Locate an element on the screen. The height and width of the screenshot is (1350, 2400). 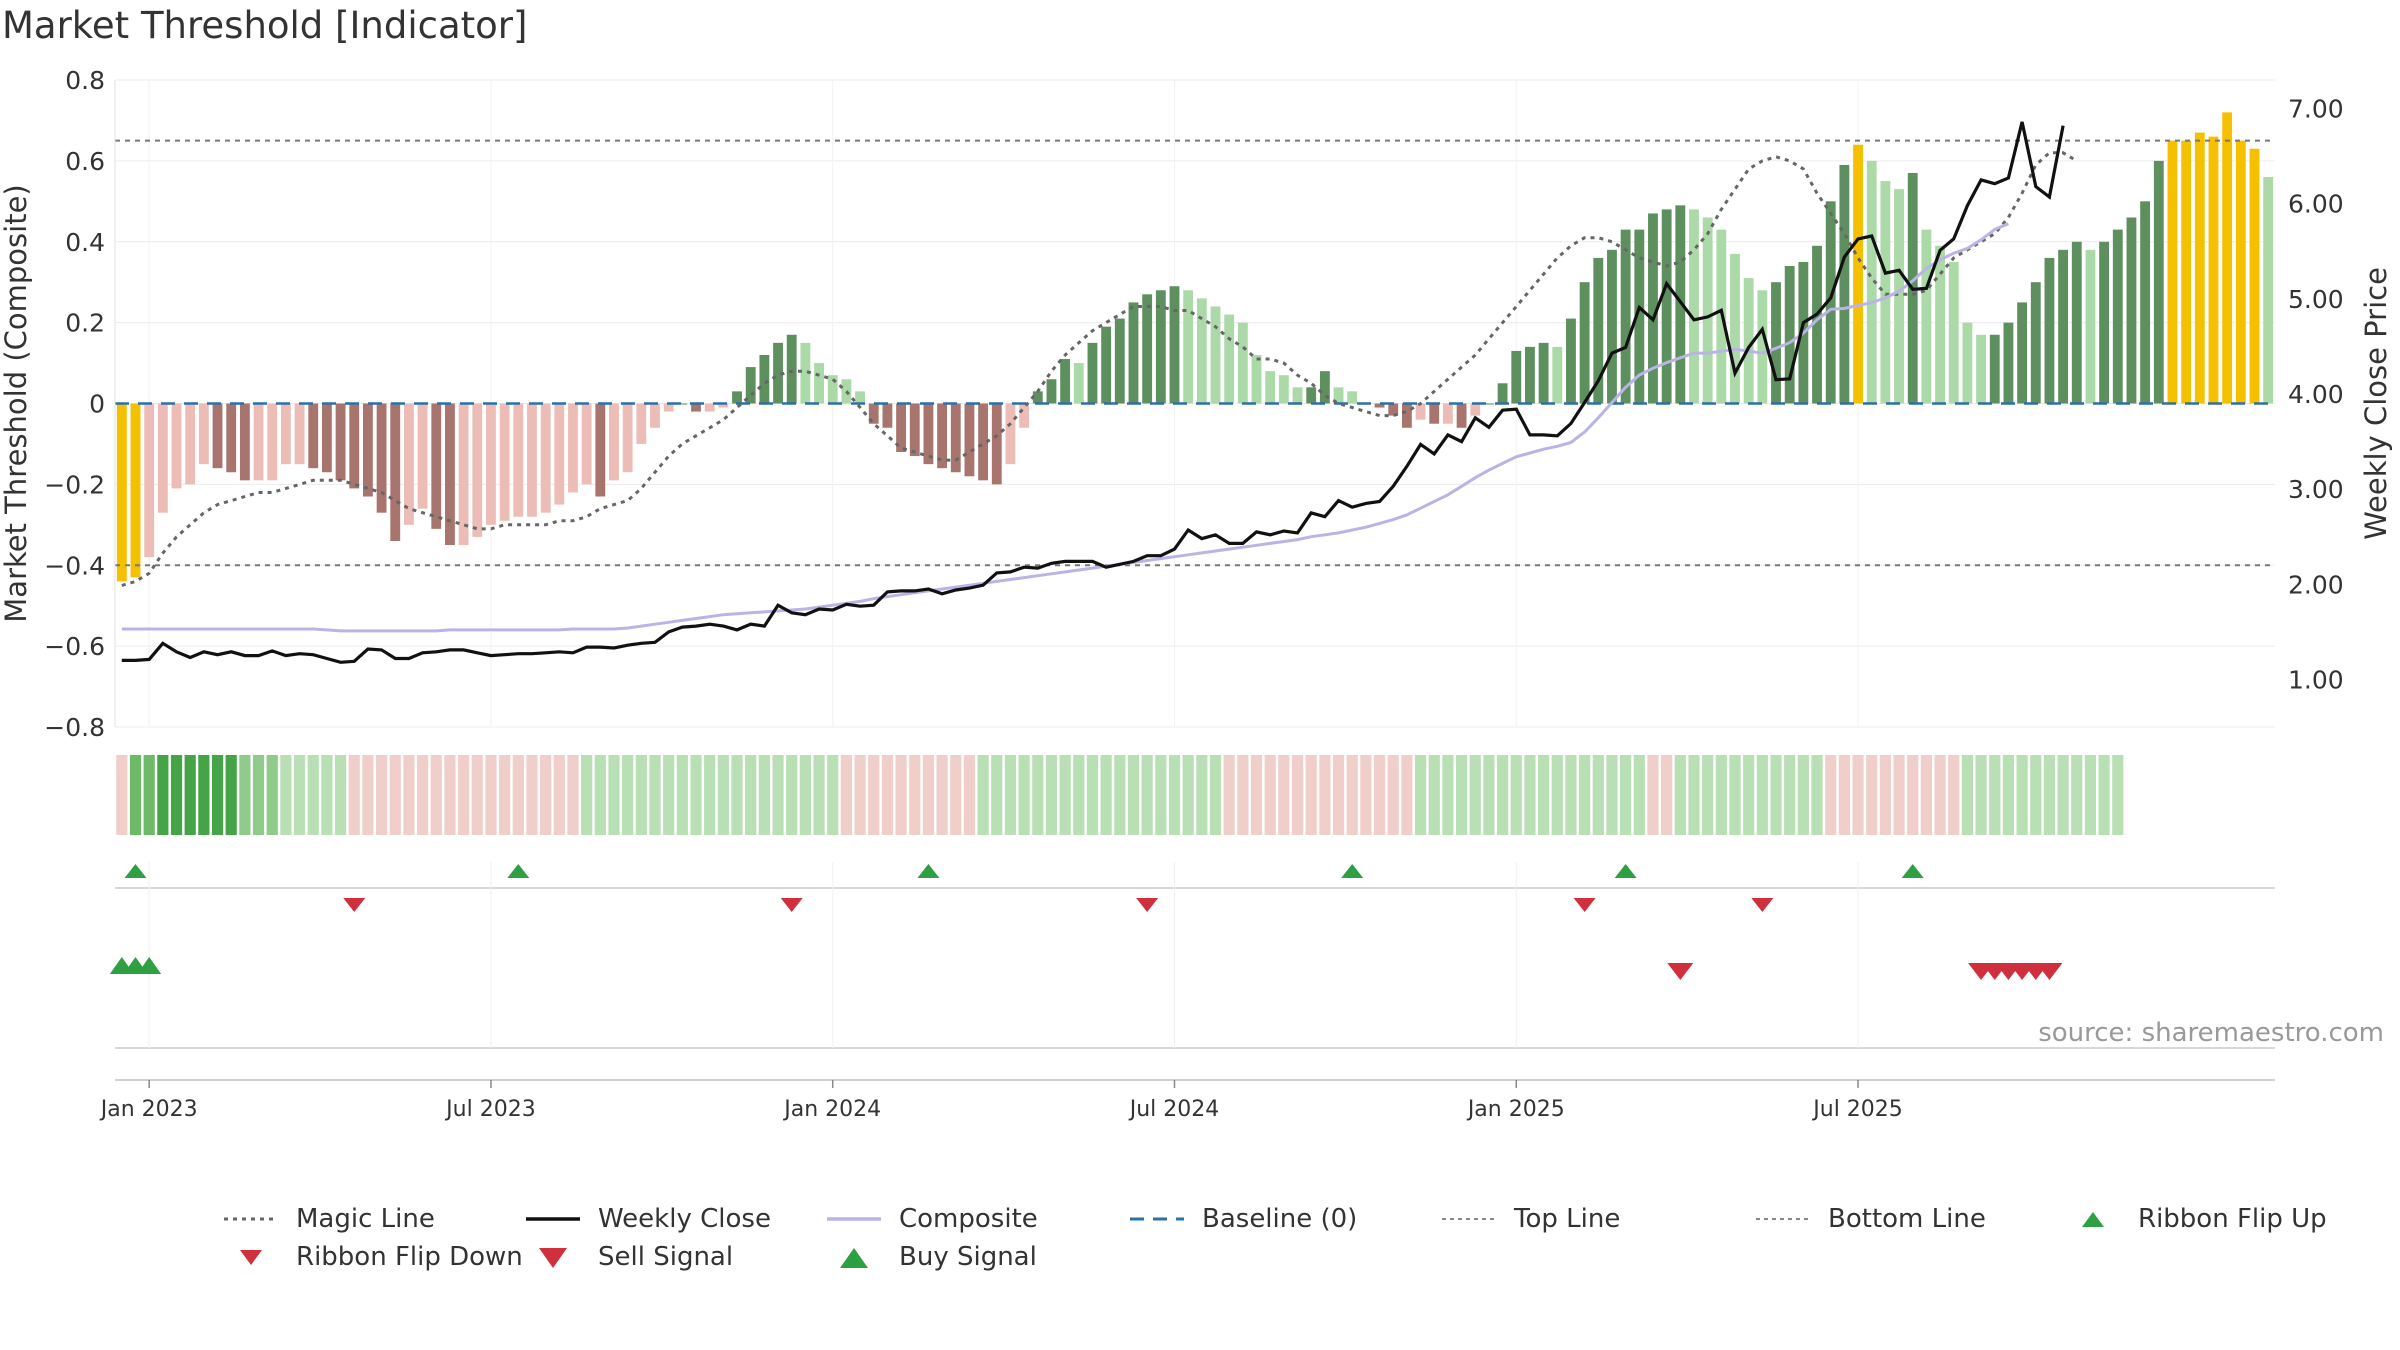
dotted-grey-line-icon is located at coordinates (1469, 1219).